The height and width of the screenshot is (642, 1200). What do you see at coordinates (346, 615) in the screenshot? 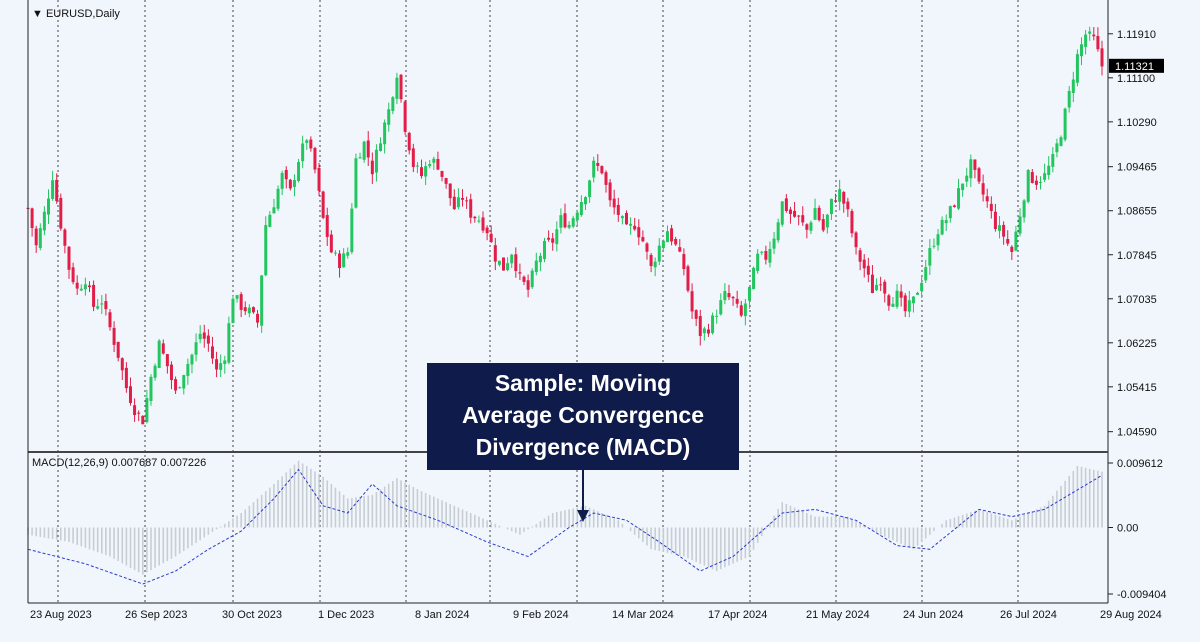
I see `date-tick-label: 1 Dec 2023` at bounding box center [346, 615].